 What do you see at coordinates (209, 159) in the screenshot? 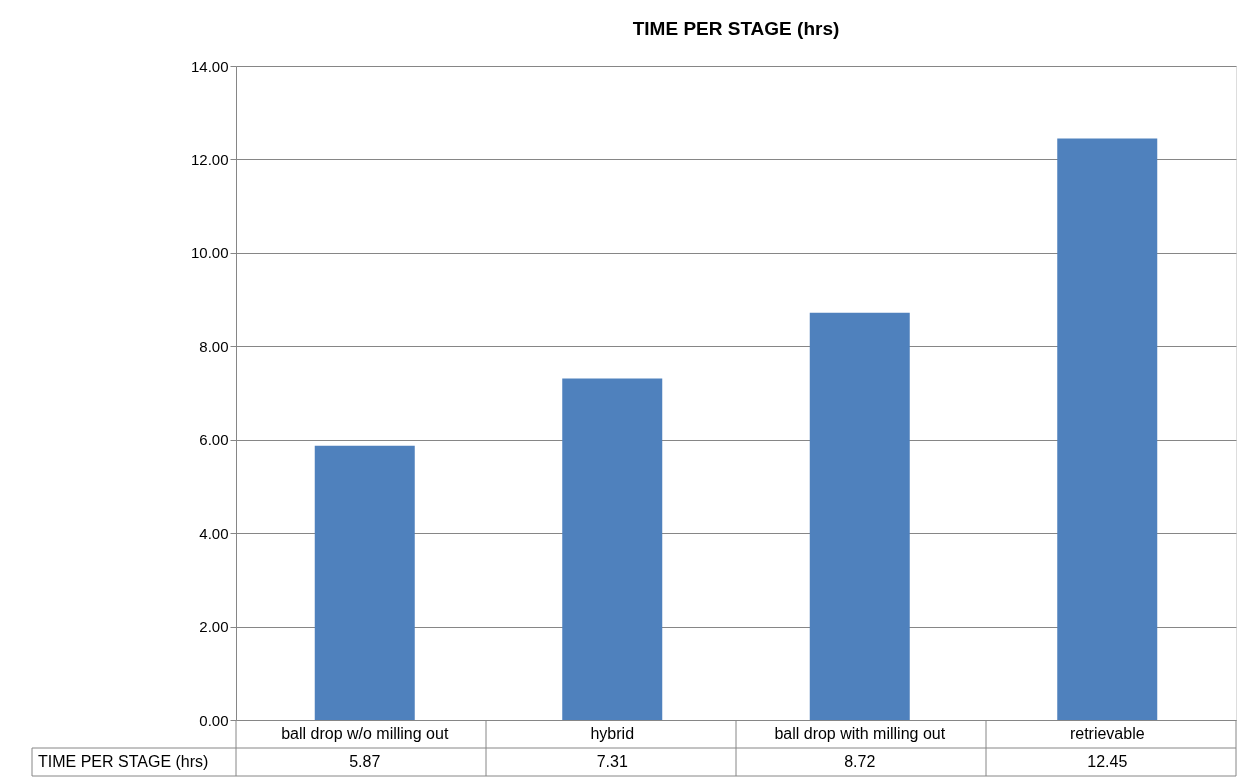
I see `y-tick-label: 12.00` at bounding box center [209, 159].